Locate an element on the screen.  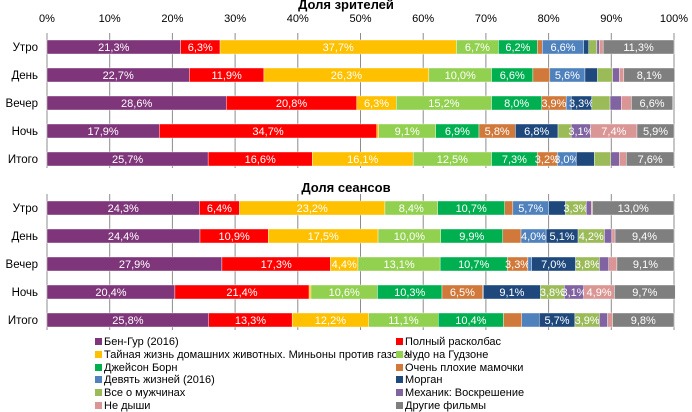
data-label: 11,9% is located at coordinates (226, 76).